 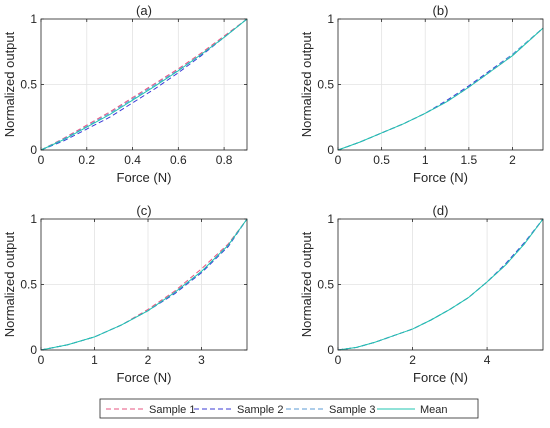 I want to click on legend-label: Sample 1, so click(x=172, y=410).